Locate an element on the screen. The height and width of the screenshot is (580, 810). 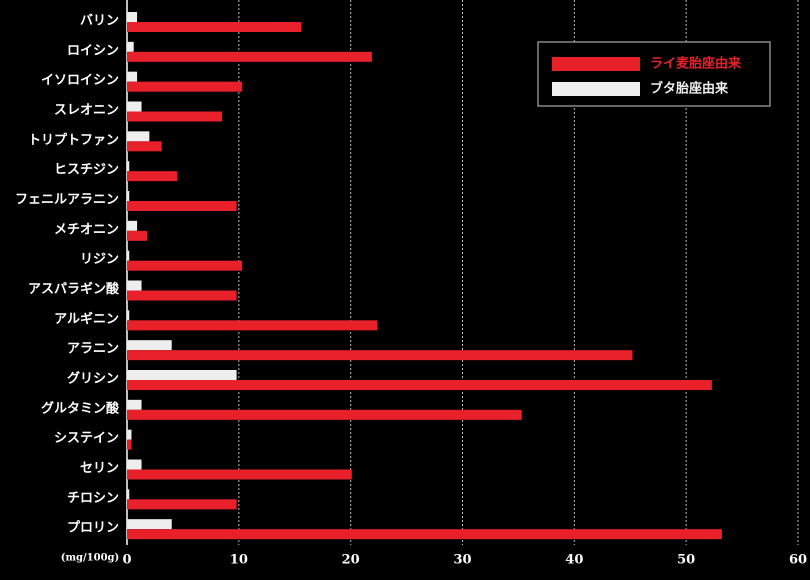
x-tick-label: 30 is located at coordinates (462, 560).